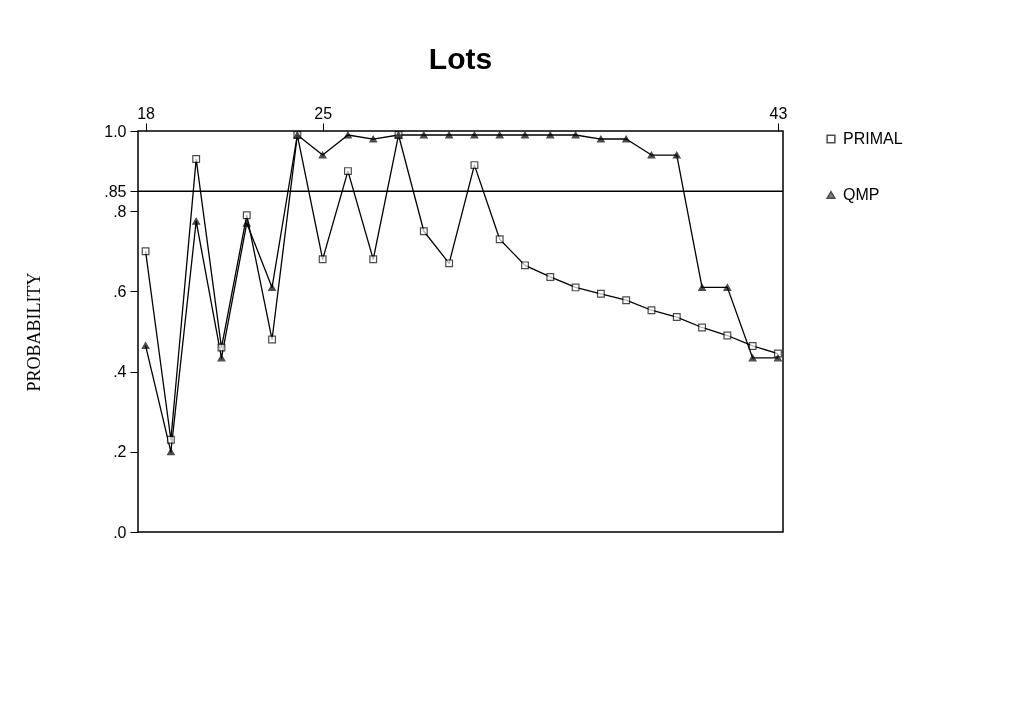 The height and width of the screenshot is (708, 1031). Describe the element at coordinates (115, 191) in the screenshot. I see `y-tick-label: .85` at that location.